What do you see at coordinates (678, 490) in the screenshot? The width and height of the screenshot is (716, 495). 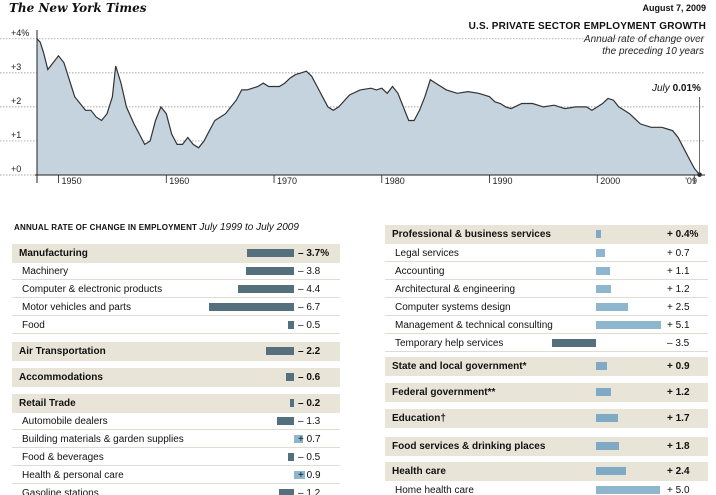 I see `row-value: + 5.0` at bounding box center [678, 490].